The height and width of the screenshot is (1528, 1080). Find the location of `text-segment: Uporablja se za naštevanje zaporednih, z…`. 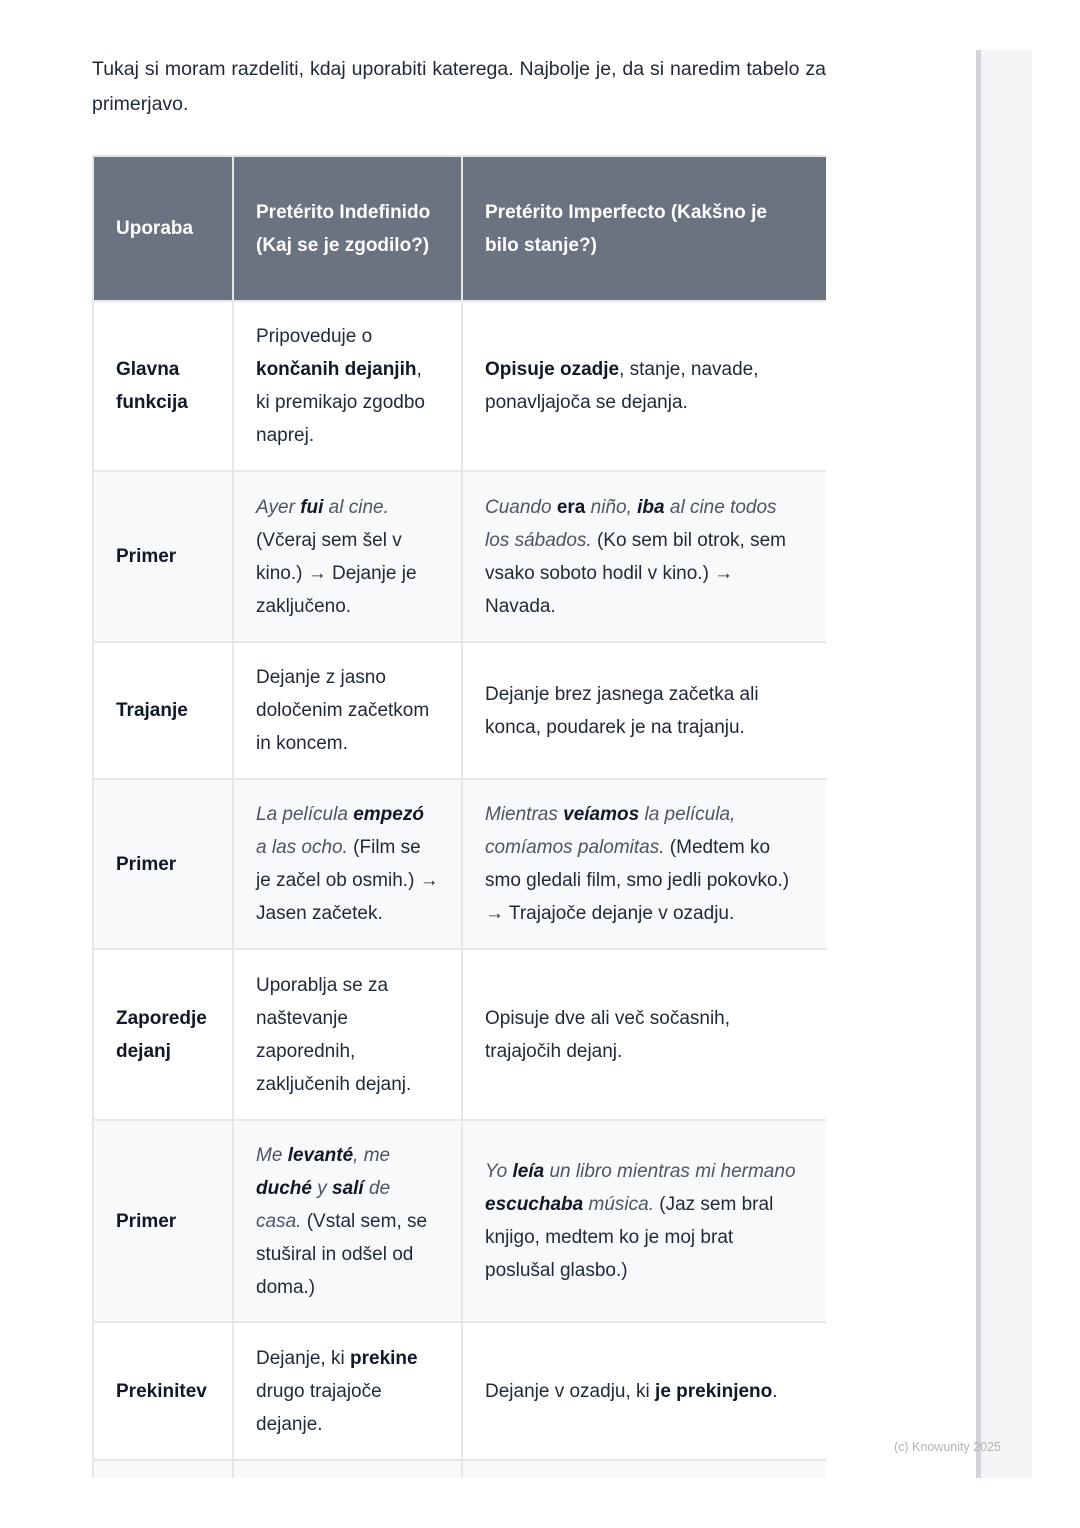

text-segment: Uporablja se za naštevanje zaporednih, z… is located at coordinates (334, 1034).